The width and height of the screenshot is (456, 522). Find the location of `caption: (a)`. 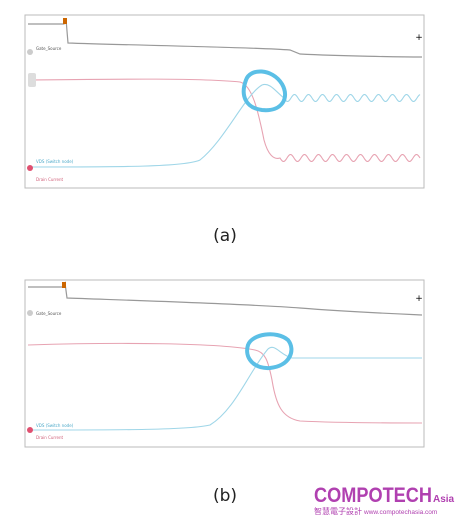

caption: (a) is located at coordinates (225, 236).